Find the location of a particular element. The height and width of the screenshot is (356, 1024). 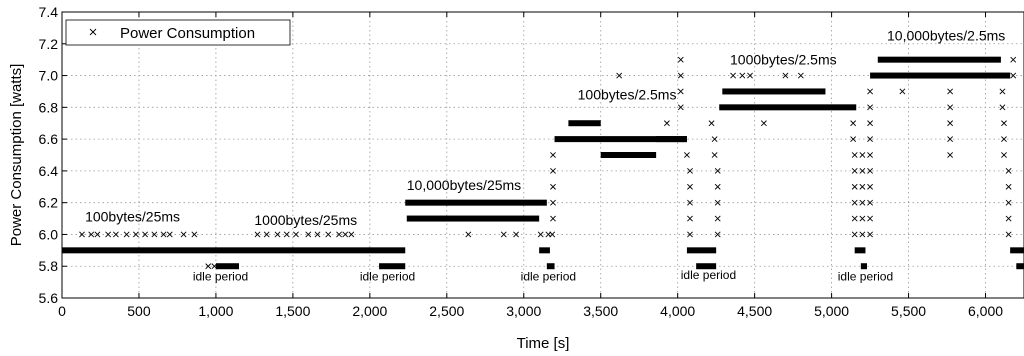

y-tick-label: 5.6 is located at coordinates (49, 298).